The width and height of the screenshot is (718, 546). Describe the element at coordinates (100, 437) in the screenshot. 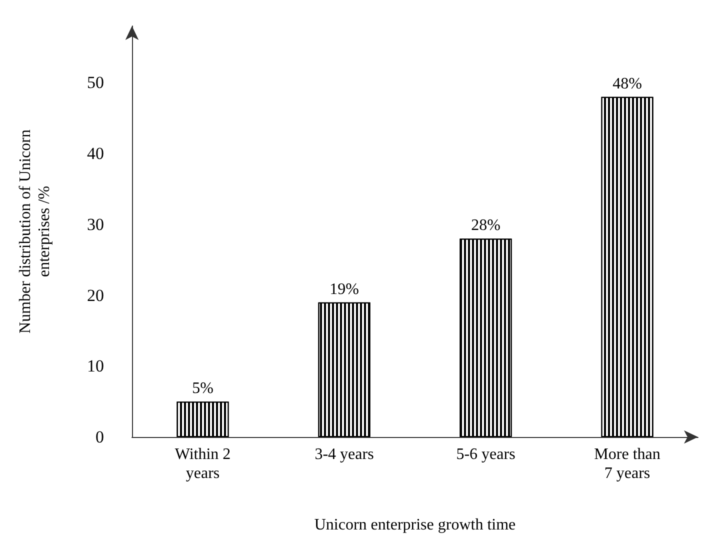

I see `y-tick-label: 0` at that location.